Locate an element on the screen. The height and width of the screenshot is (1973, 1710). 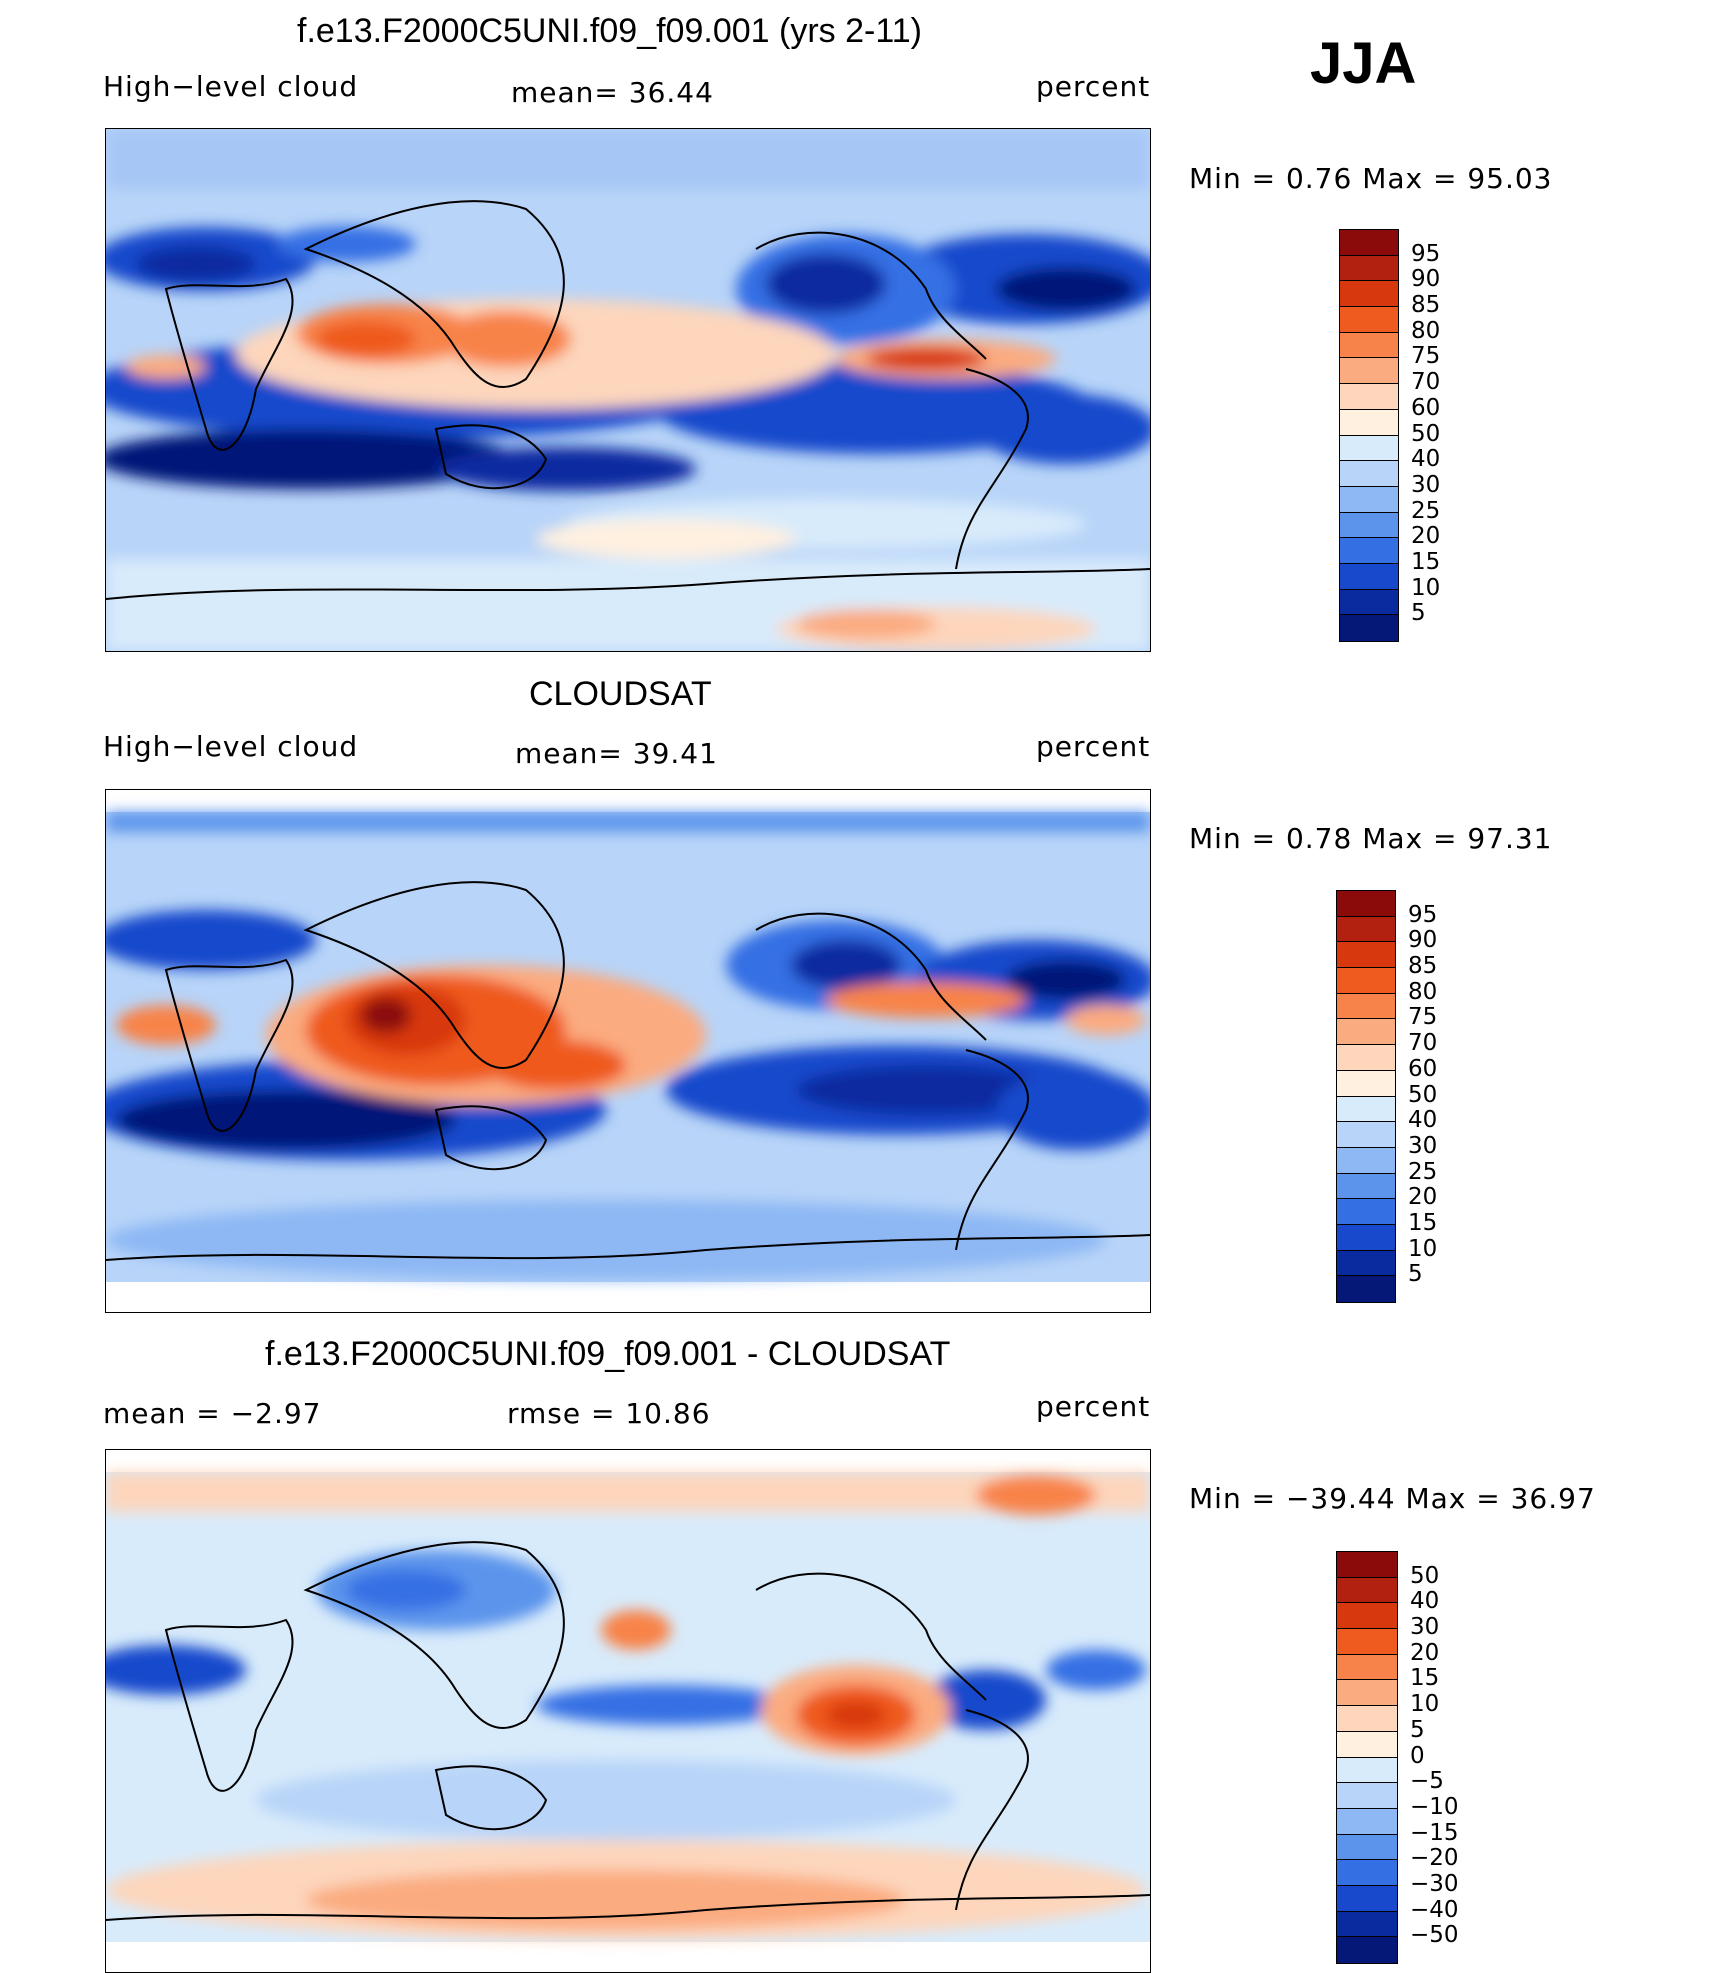
colorbar-tick-label: 90 is located at coordinates (1426, 279).